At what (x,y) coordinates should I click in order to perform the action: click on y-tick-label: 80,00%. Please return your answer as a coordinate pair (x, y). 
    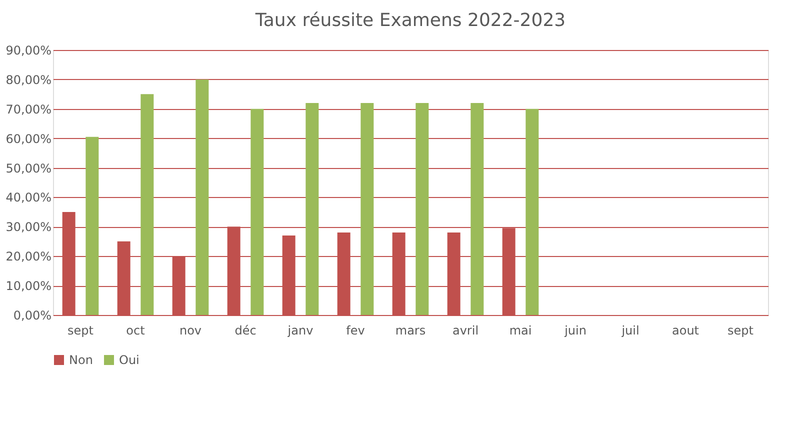
    Looking at the image, I should click on (29, 79).